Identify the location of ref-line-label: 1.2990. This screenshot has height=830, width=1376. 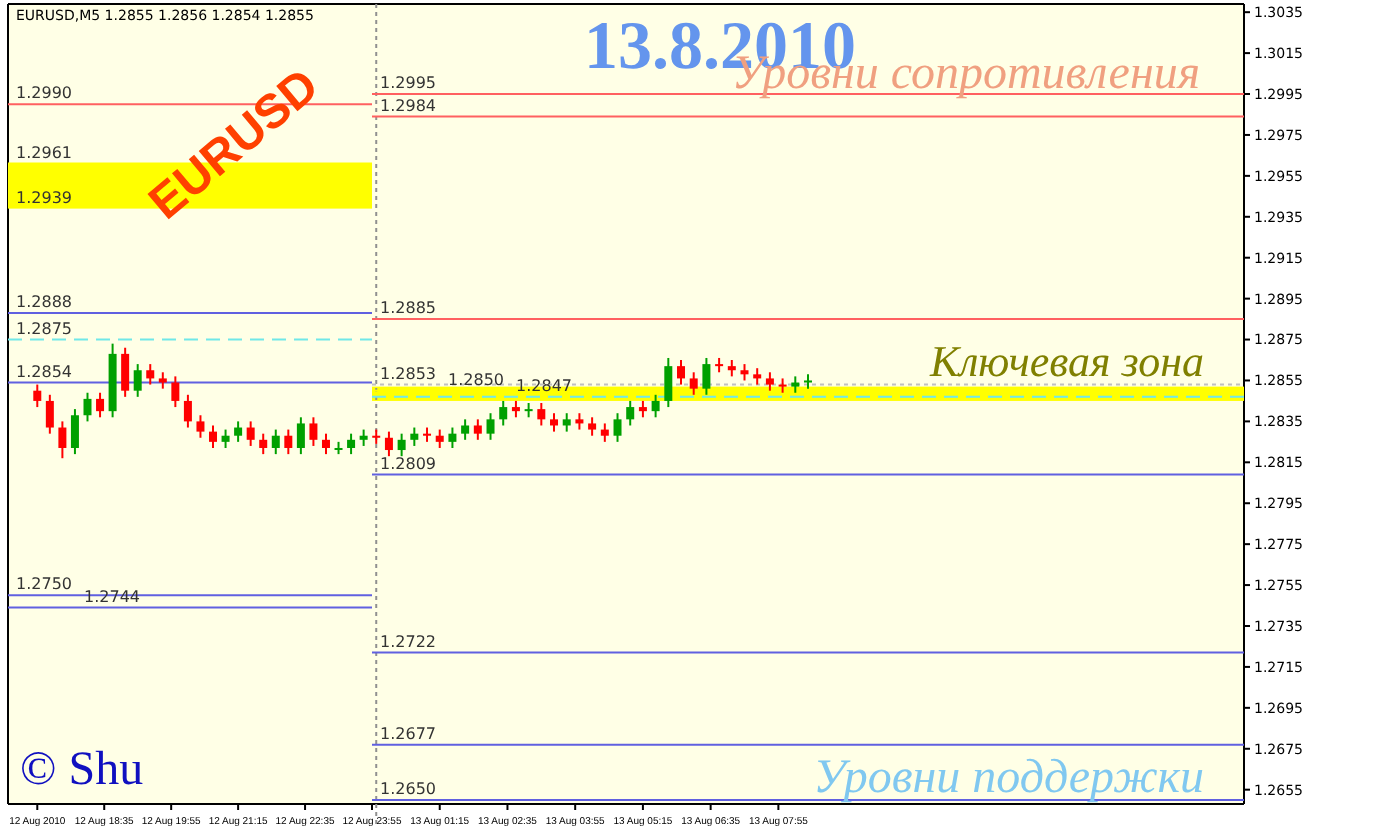
(44, 93).